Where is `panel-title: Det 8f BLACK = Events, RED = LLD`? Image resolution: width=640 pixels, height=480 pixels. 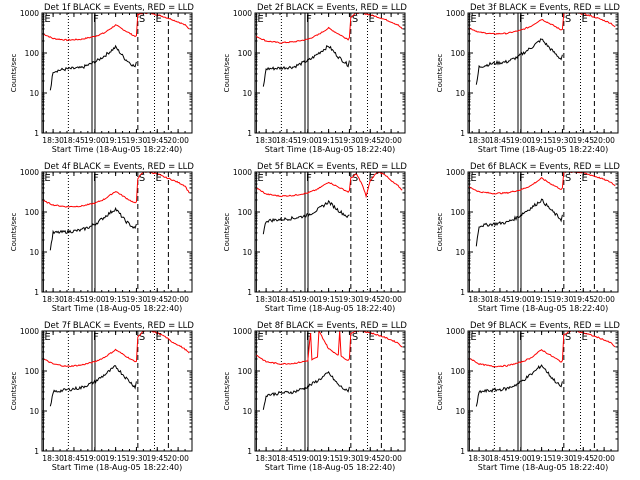 panel-title: Det 8f BLACK = Events, RED = LLD is located at coordinates (332, 326).